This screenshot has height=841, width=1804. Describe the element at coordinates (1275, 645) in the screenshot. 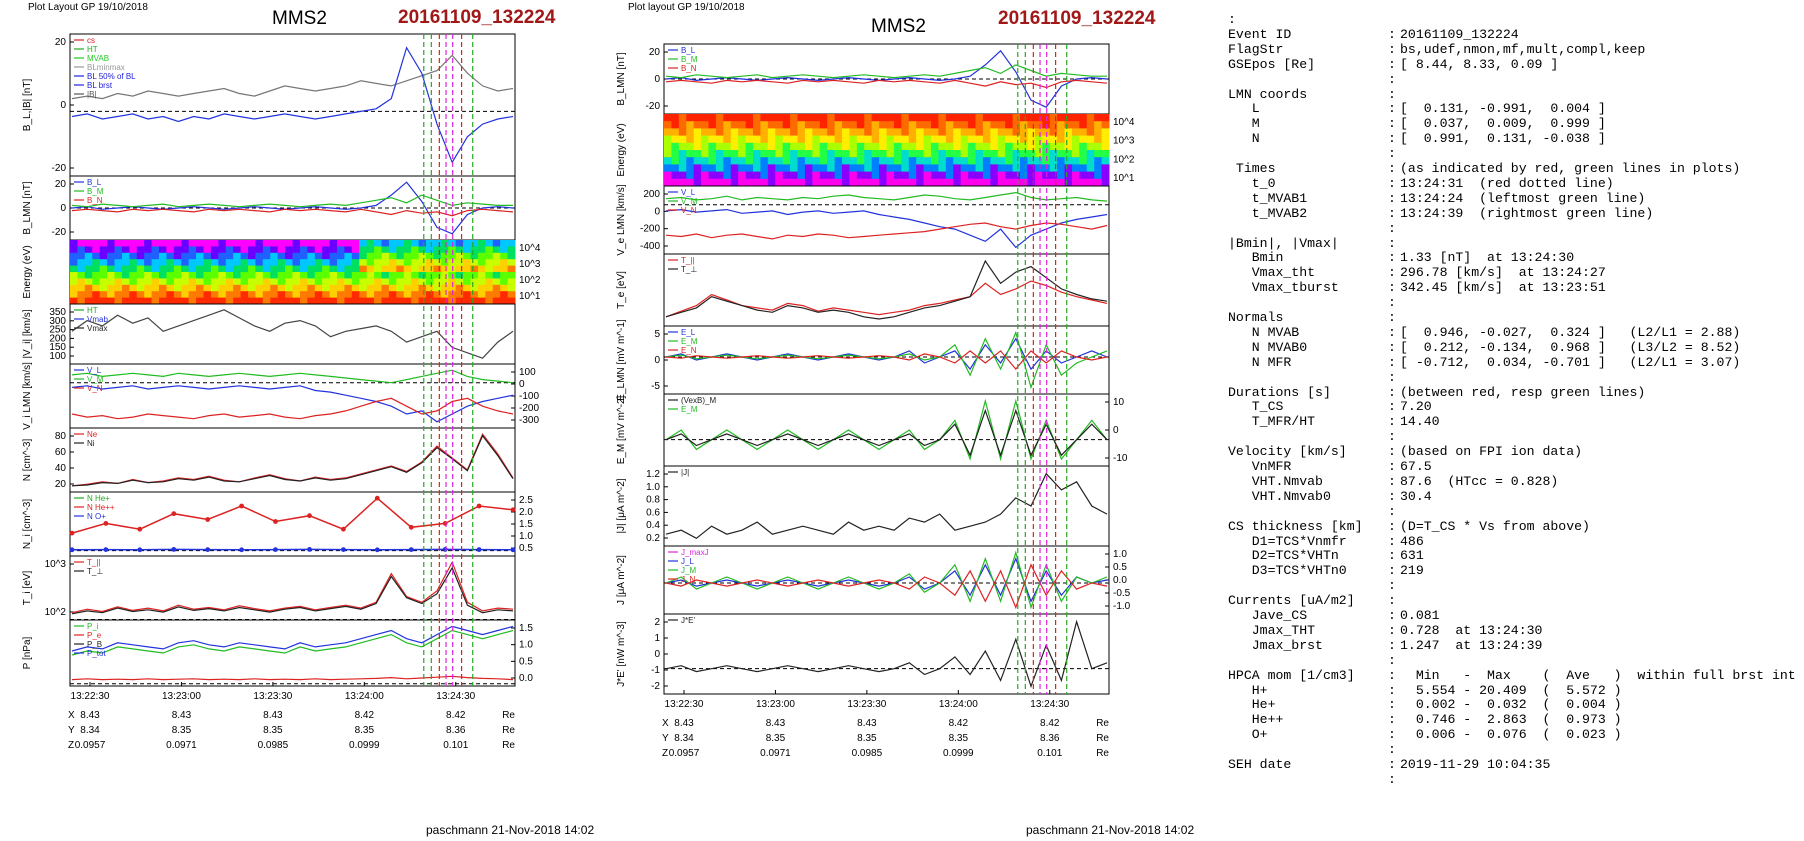

I see `summary-key: Jmax_brst` at that location.